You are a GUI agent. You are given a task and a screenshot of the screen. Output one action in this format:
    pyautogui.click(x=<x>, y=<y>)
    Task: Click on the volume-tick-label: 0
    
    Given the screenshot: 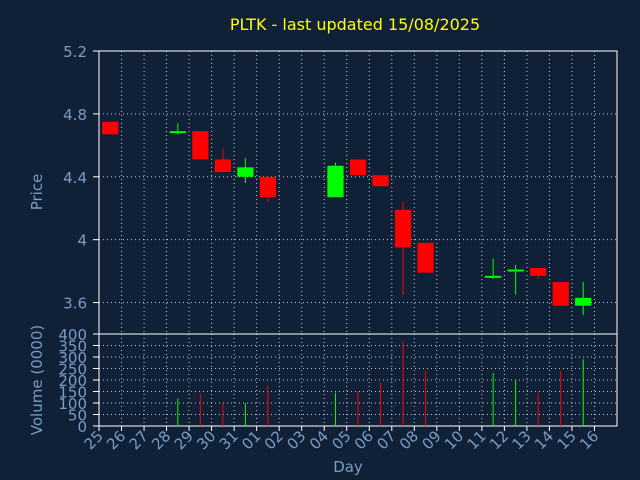 What is the action you would take?
    pyautogui.click(x=82, y=427)
    